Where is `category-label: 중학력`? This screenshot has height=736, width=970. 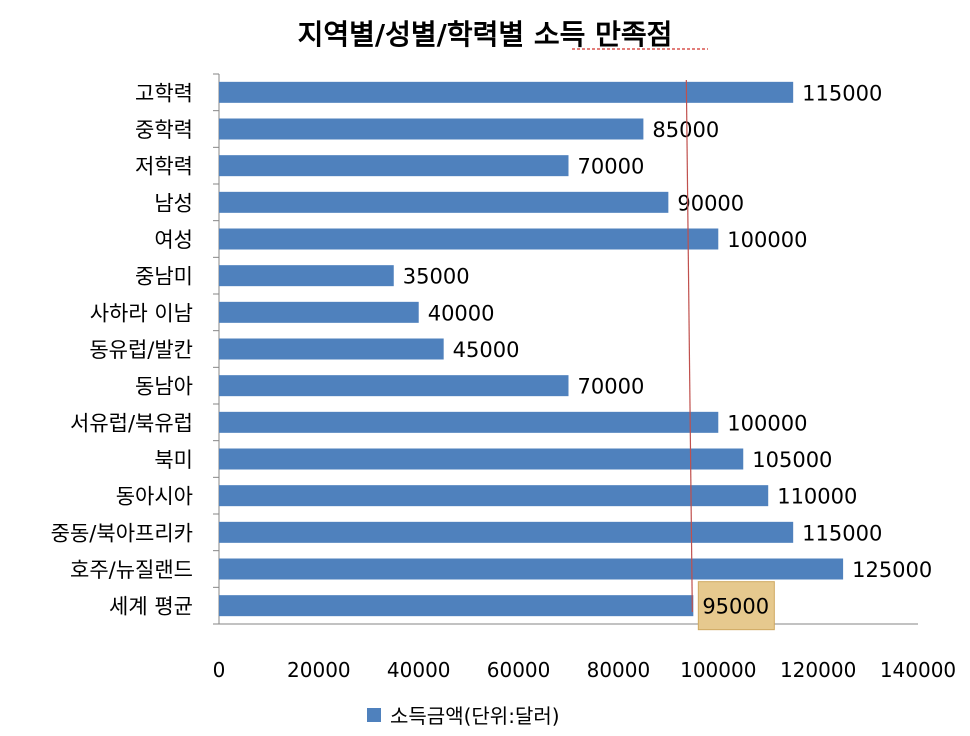 category-label: 중학력 is located at coordinates (164, 130).